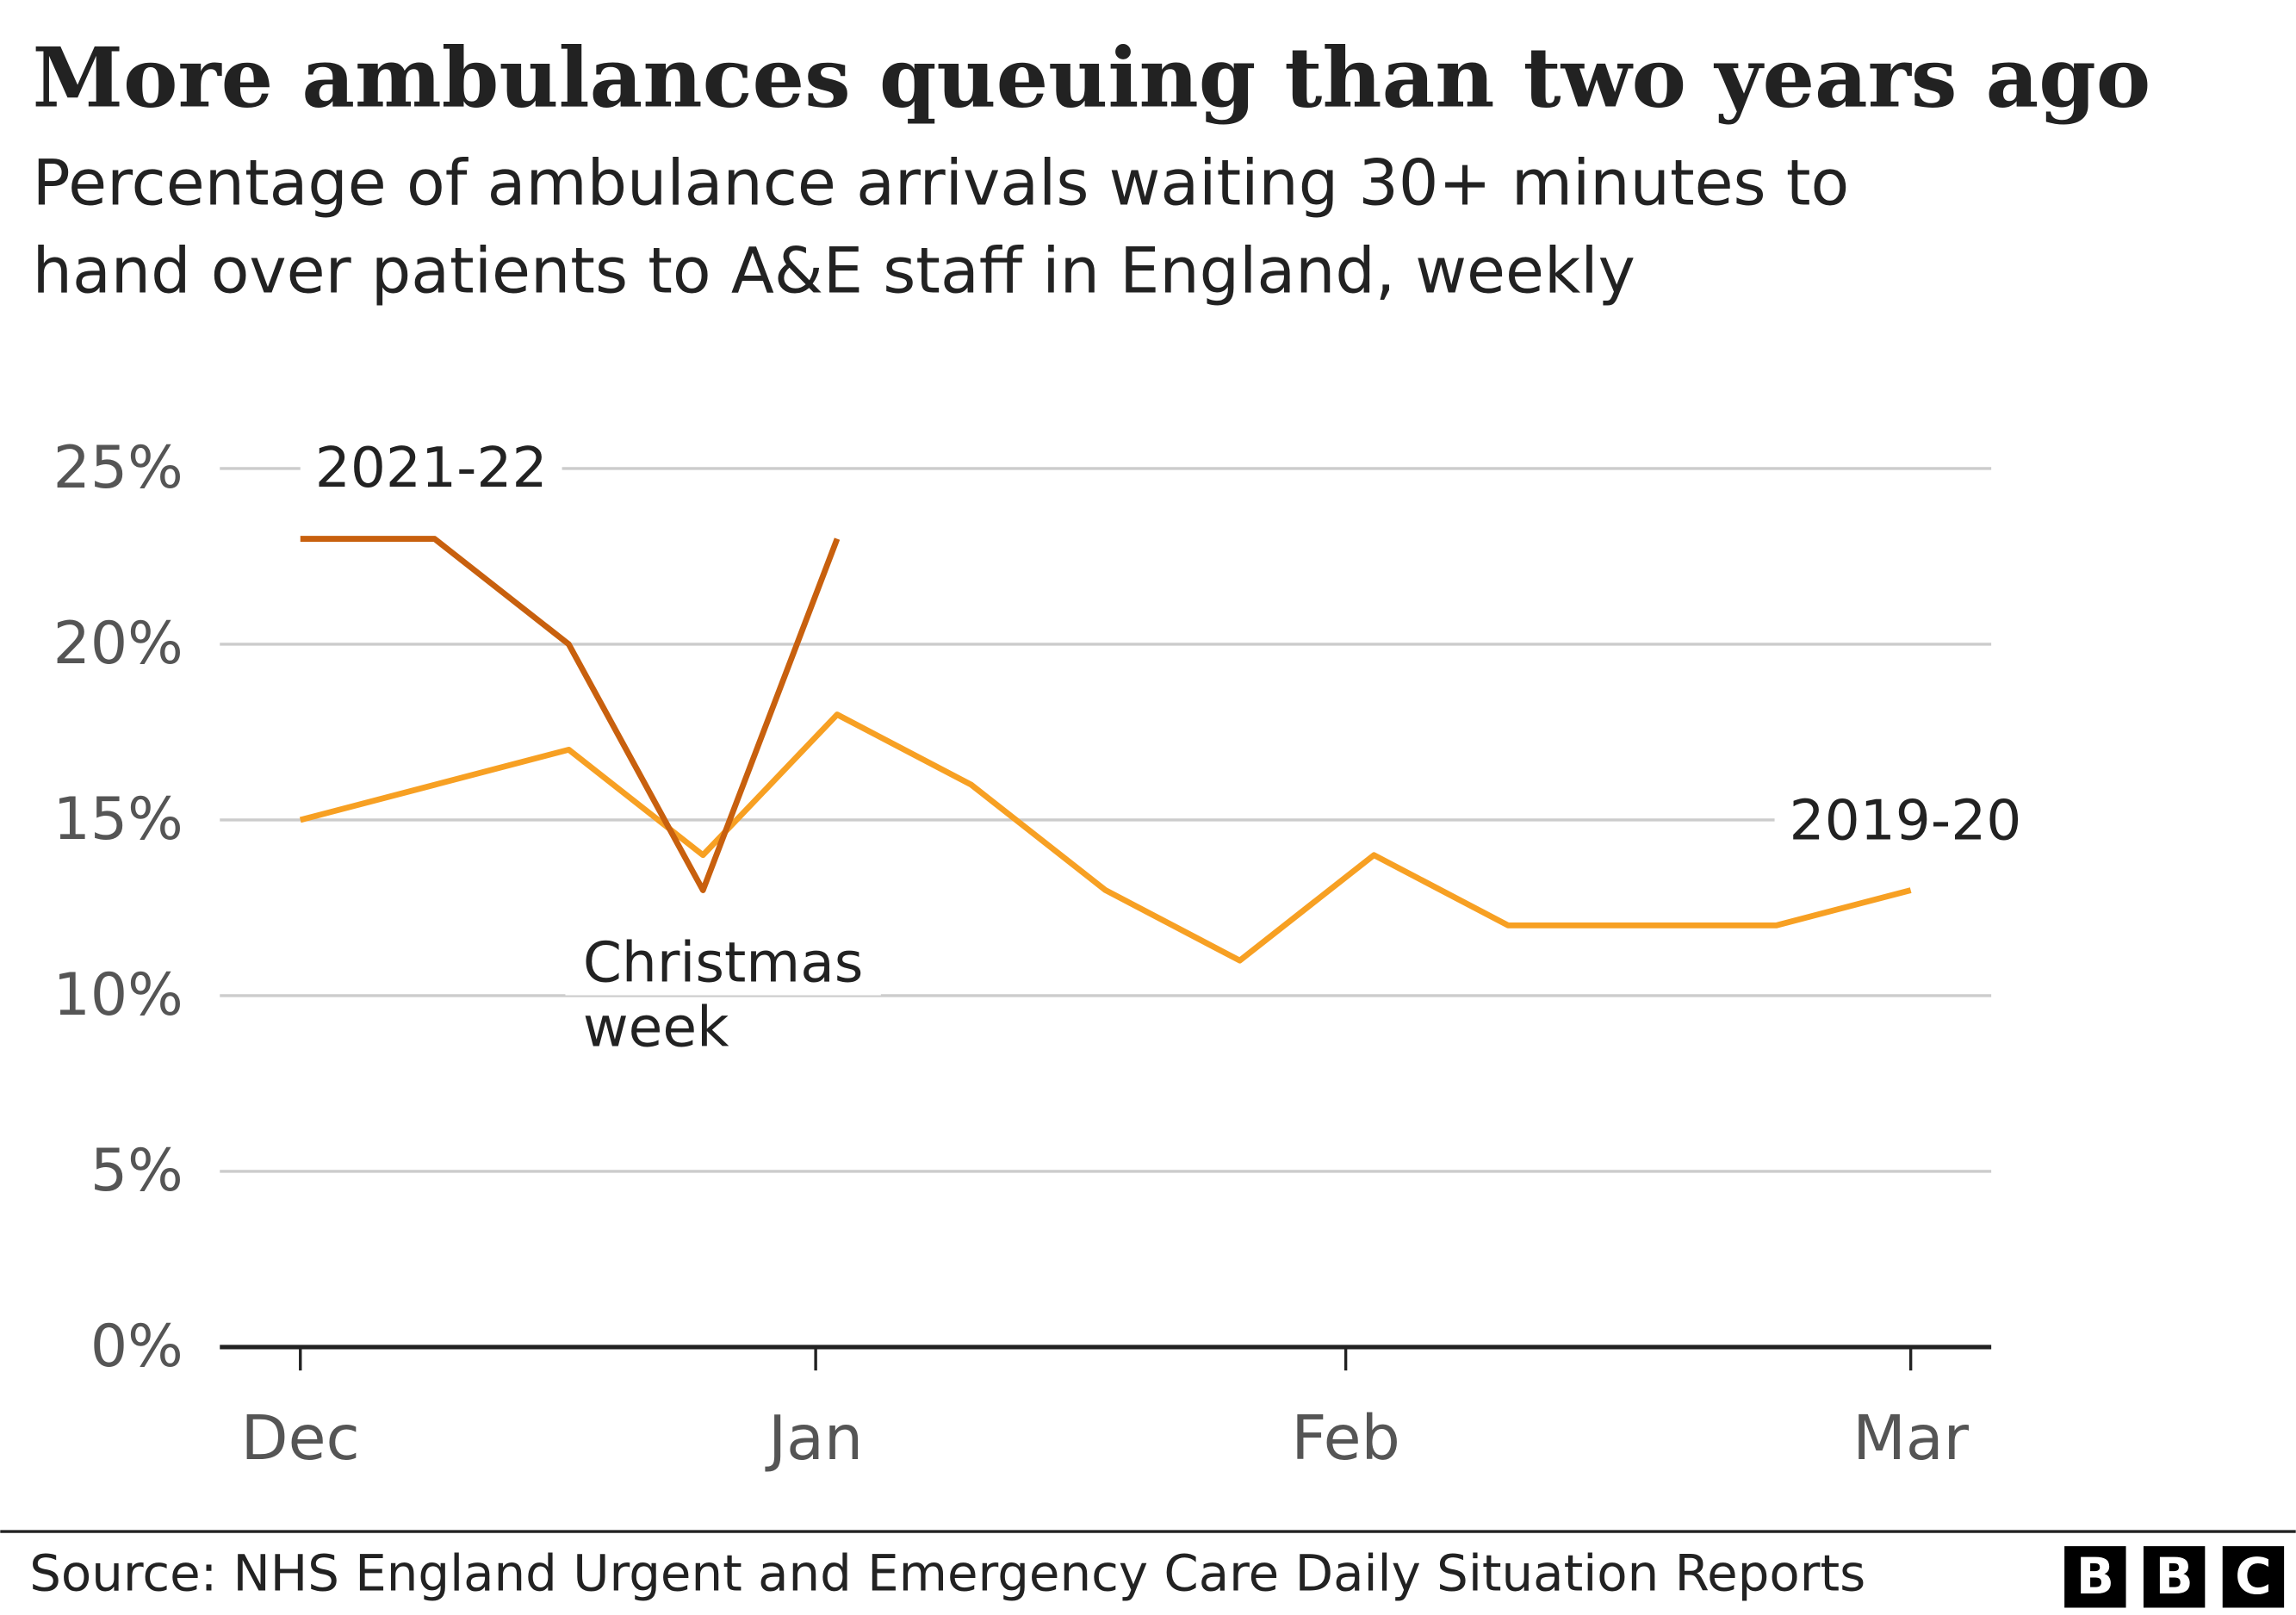 The image size is (2296, 1615). What do you see at coordinates (118, 468) in the screenshot?
I see `y-tick-label: 25%` at bounding box center [118, 468].